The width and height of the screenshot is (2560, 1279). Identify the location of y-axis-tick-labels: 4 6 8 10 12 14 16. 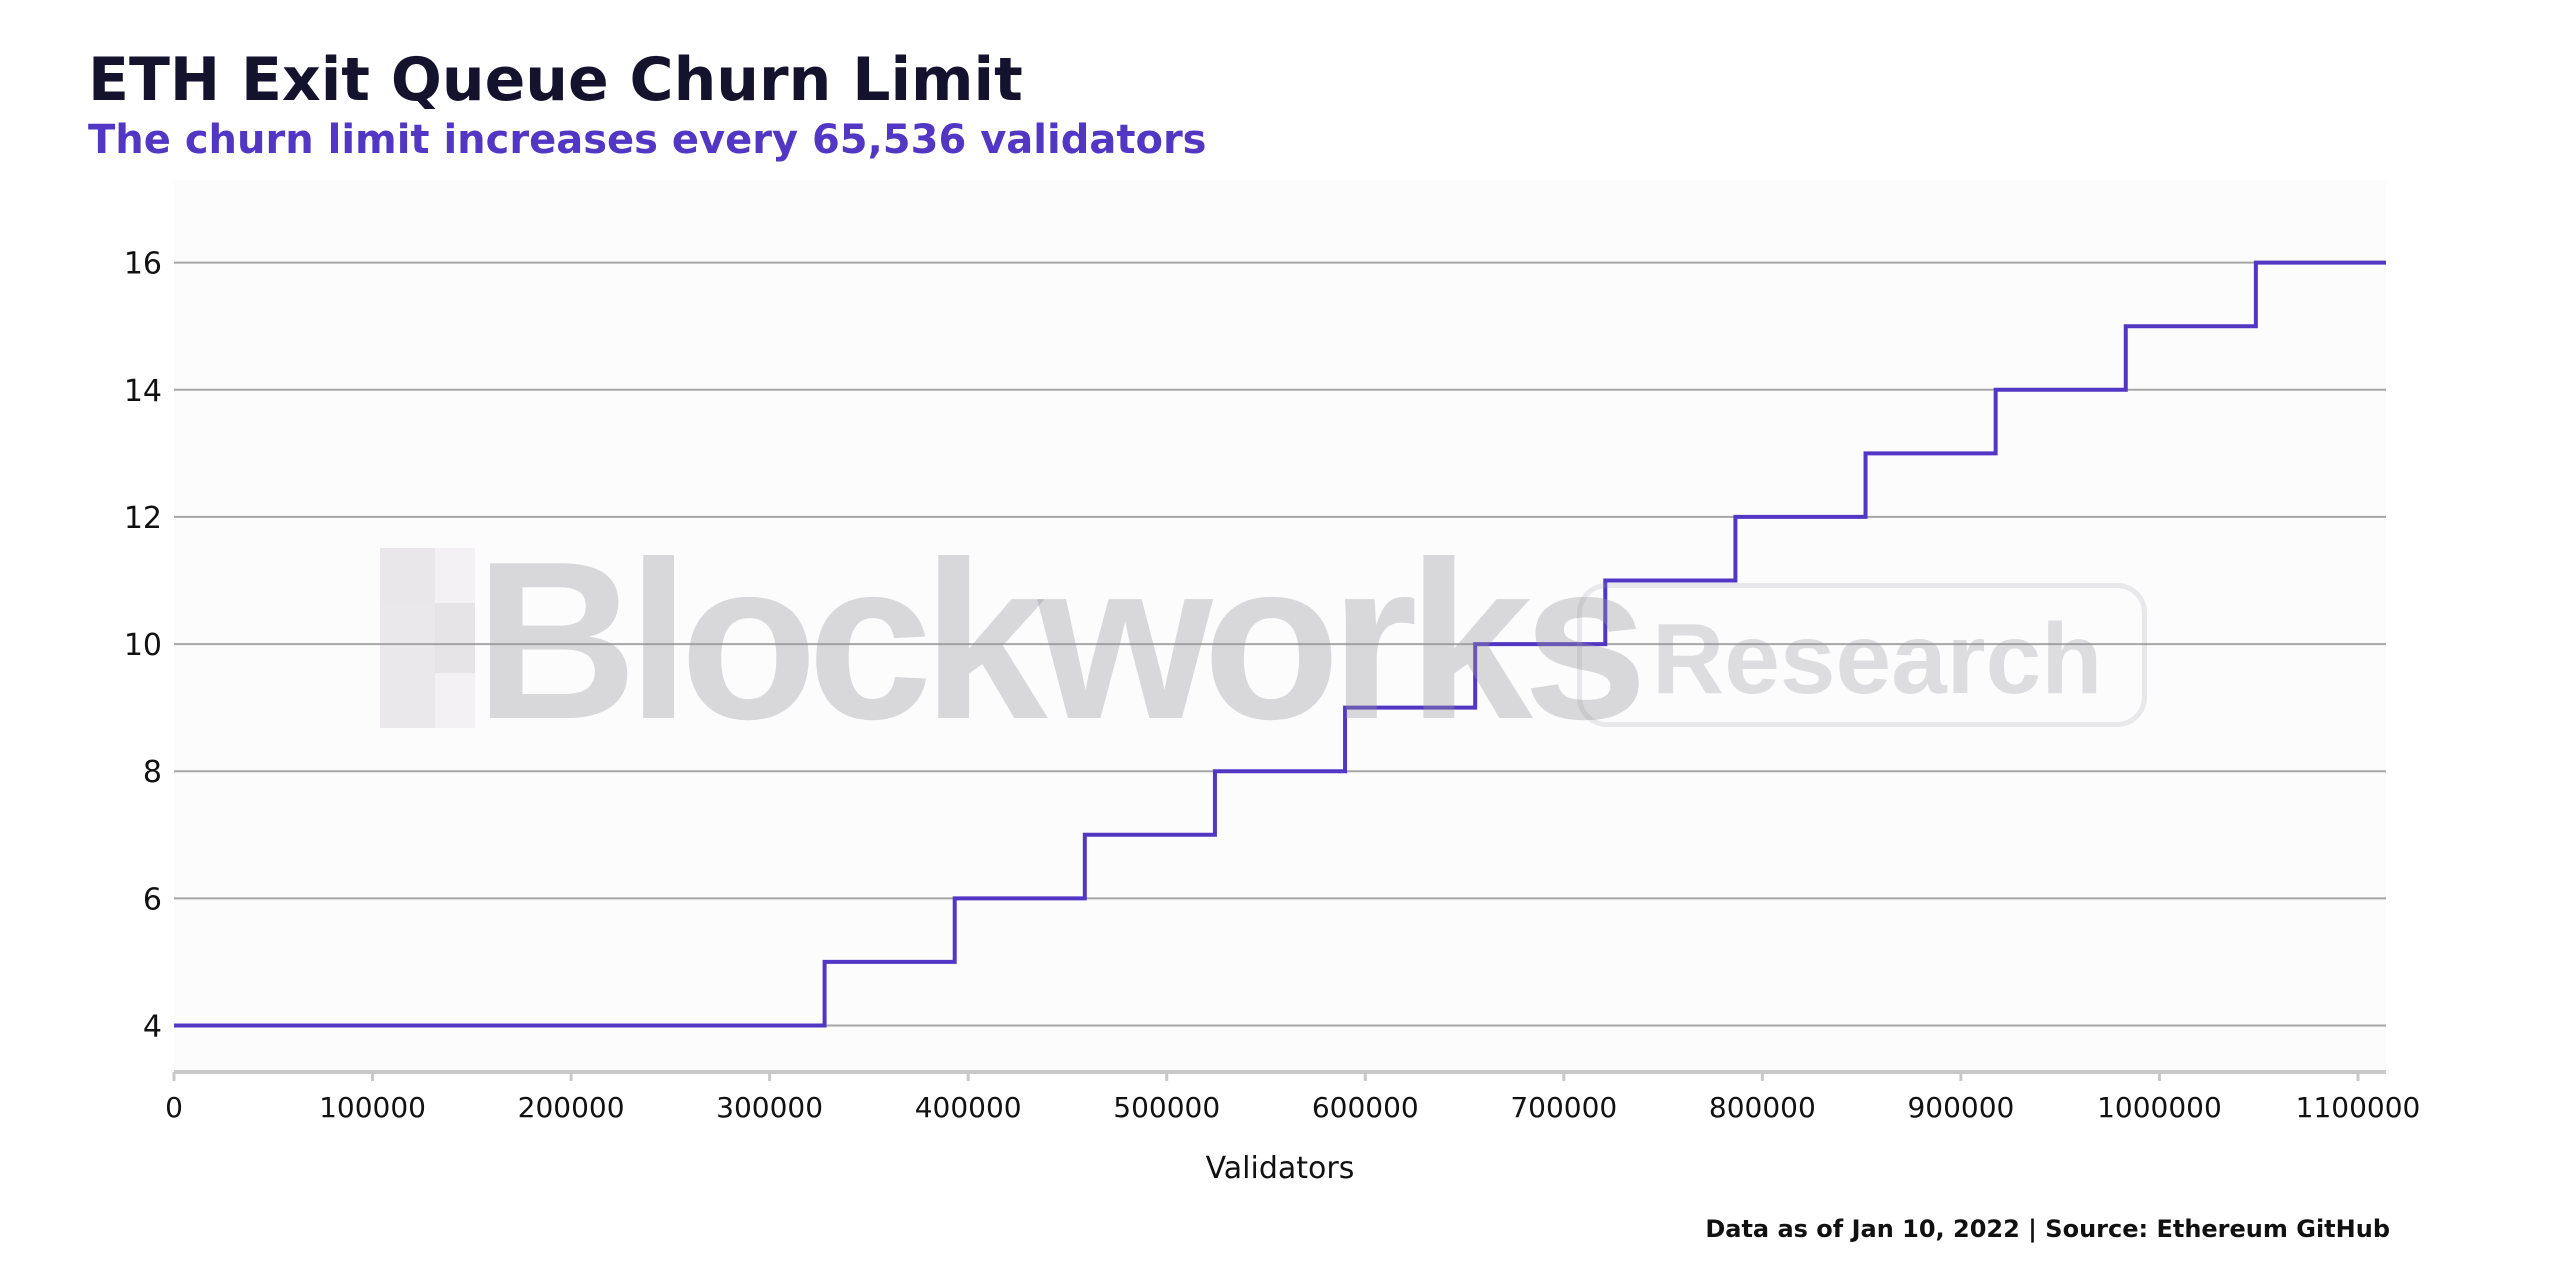
(143, 646).